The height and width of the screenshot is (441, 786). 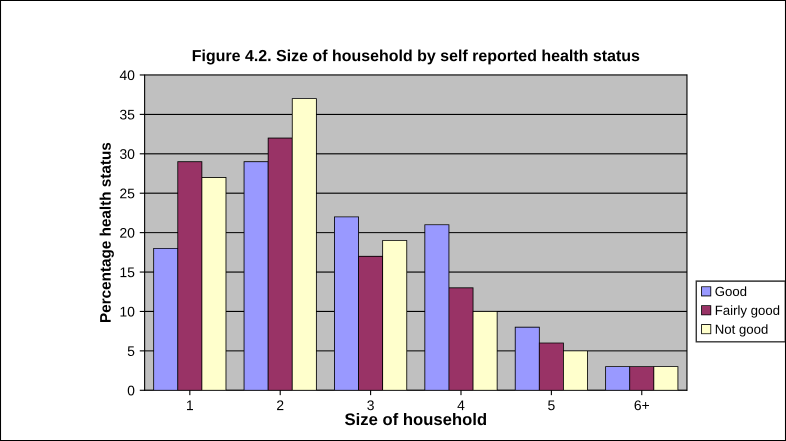 I want to click on y-axis-title: Percentage health status, so click(x=107, y=232).